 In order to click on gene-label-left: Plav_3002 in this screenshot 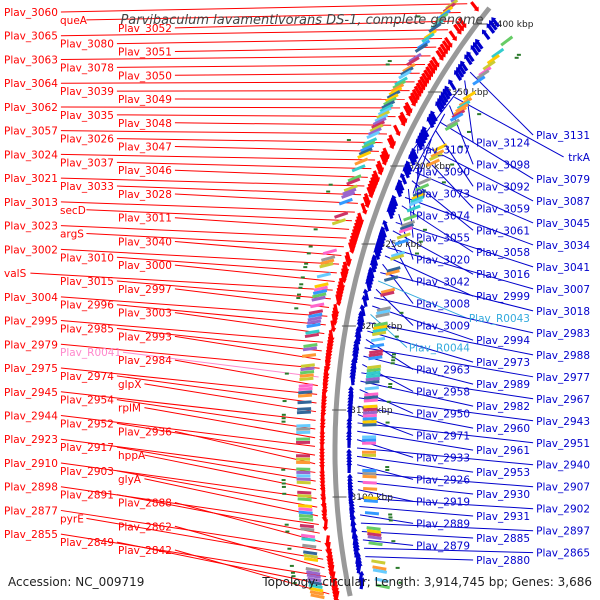, I will do `click(31, 250)`.